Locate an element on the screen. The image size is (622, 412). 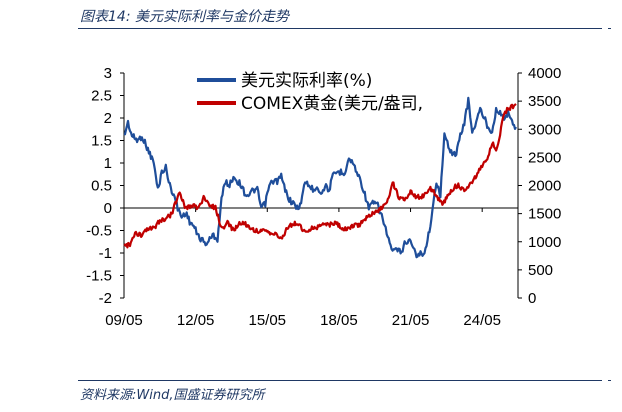
bottom-rule is located at coordinates (340, 380).